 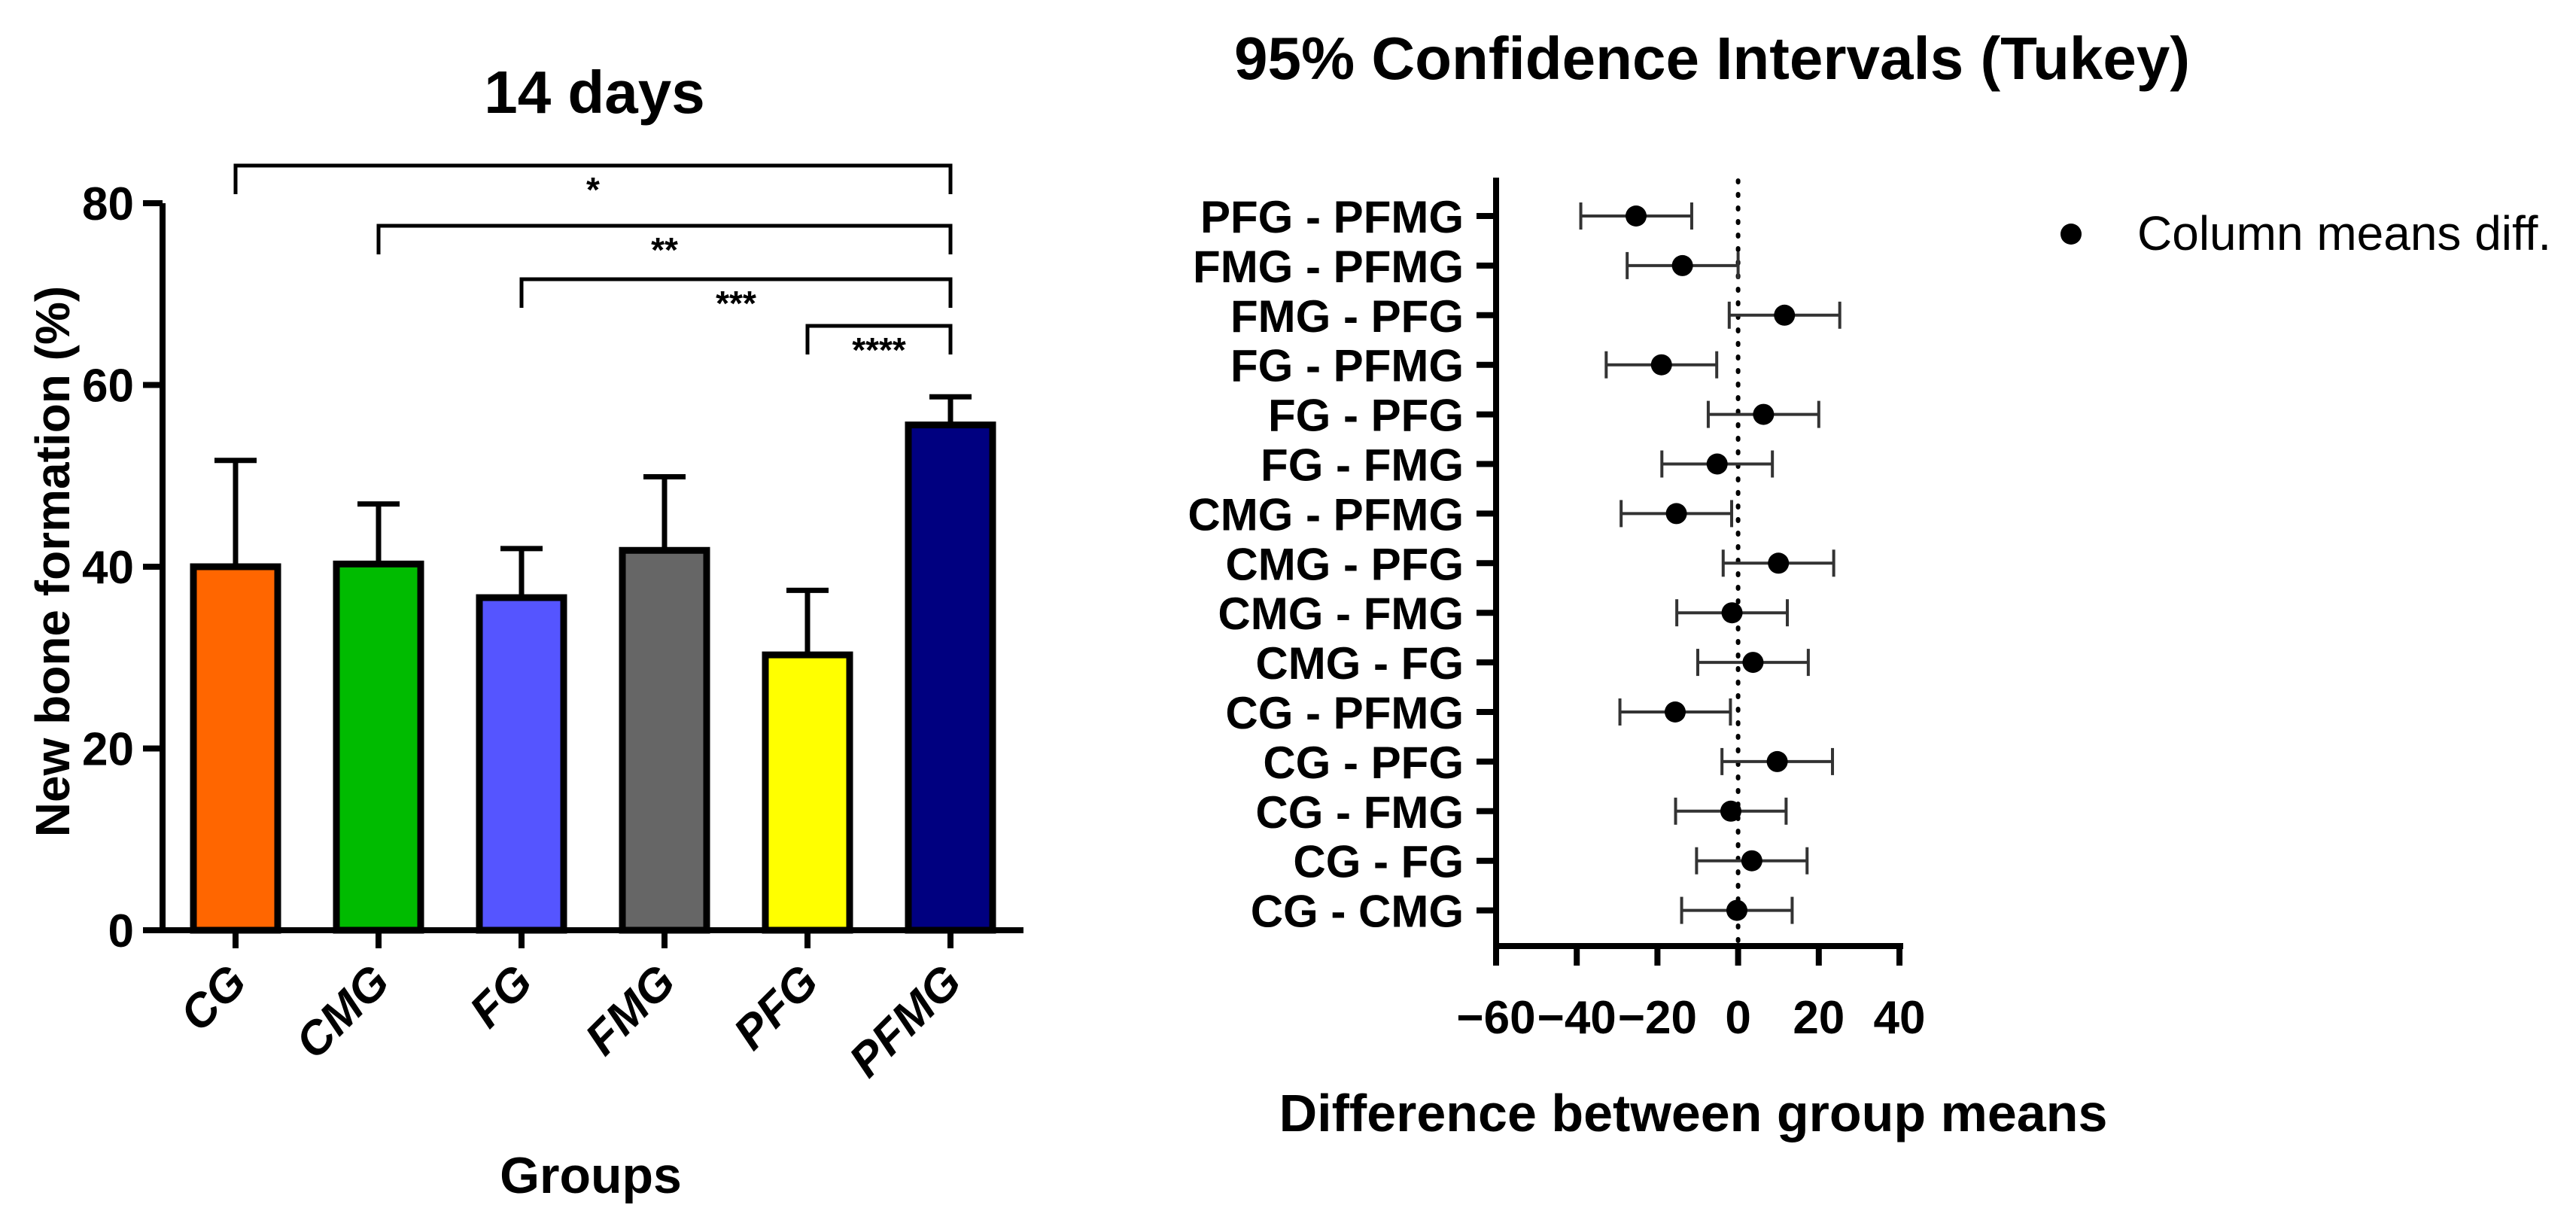 I want to click on bar-series, so click(x=593, y=664).